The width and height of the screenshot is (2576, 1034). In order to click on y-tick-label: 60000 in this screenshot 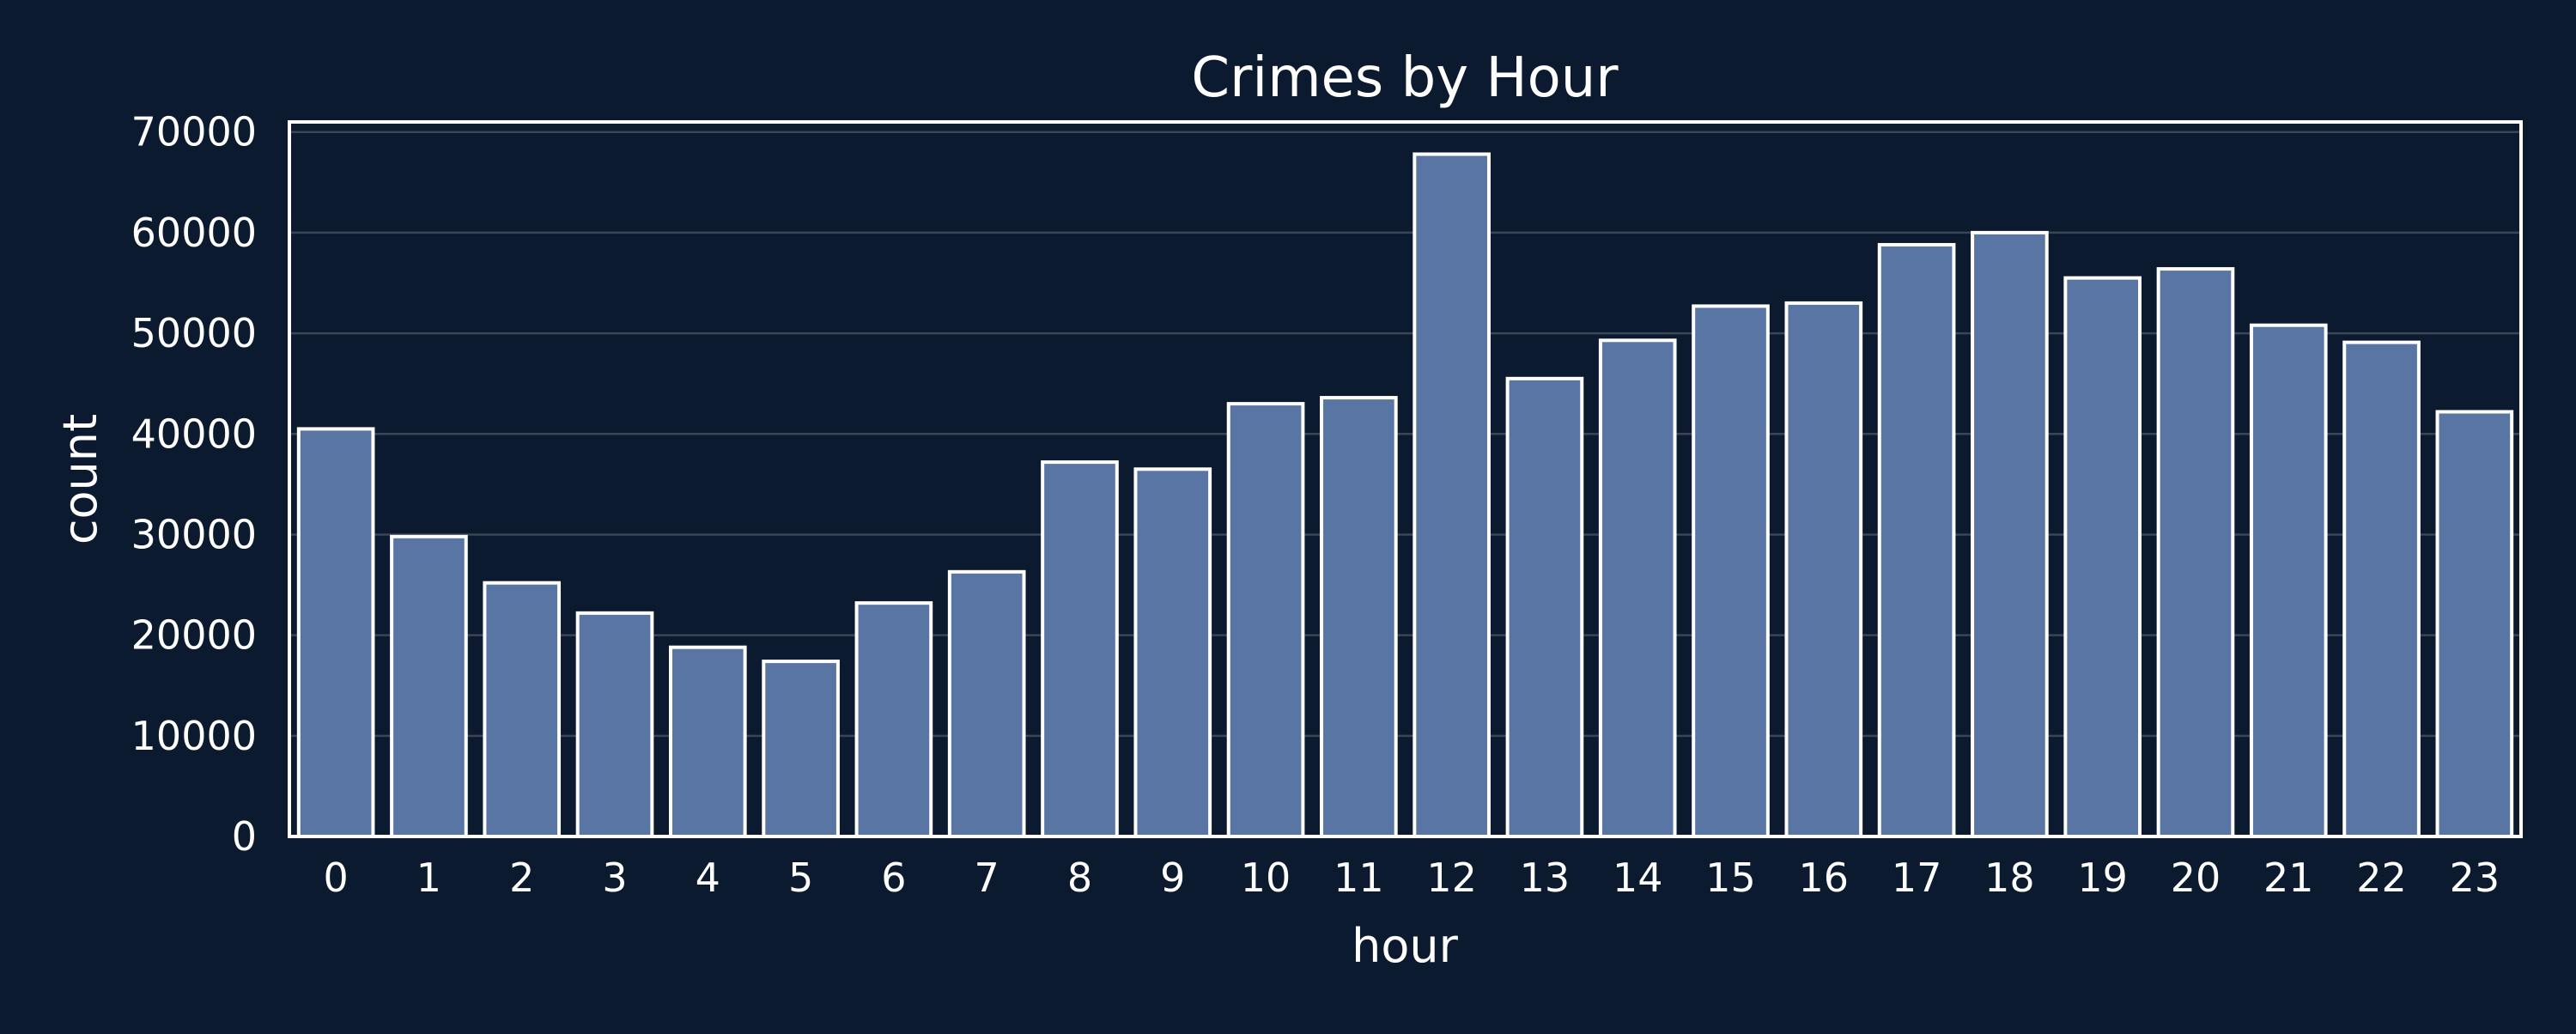, I will do `click(194, 233)`.